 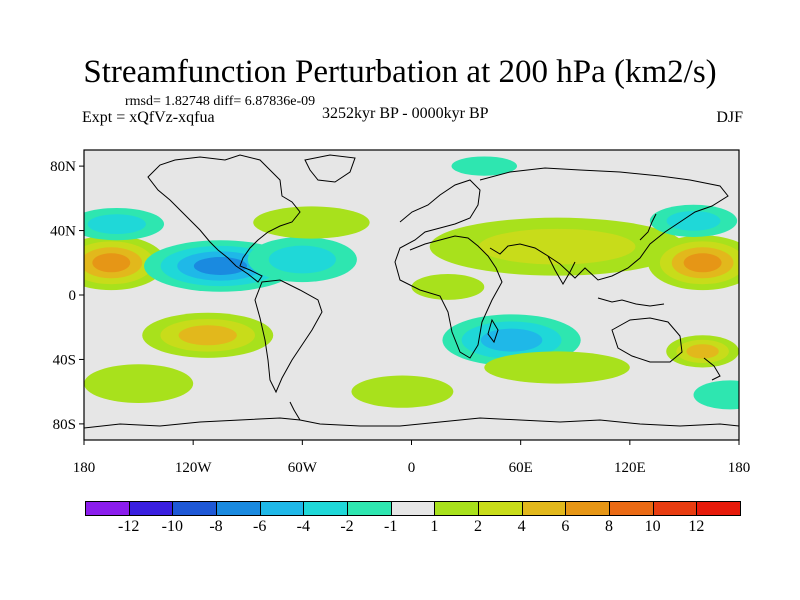 What do you see at coordinates (128, 526) in the screenshot?
I see `colorbar-label: -12` at bounding box center [128, 526].